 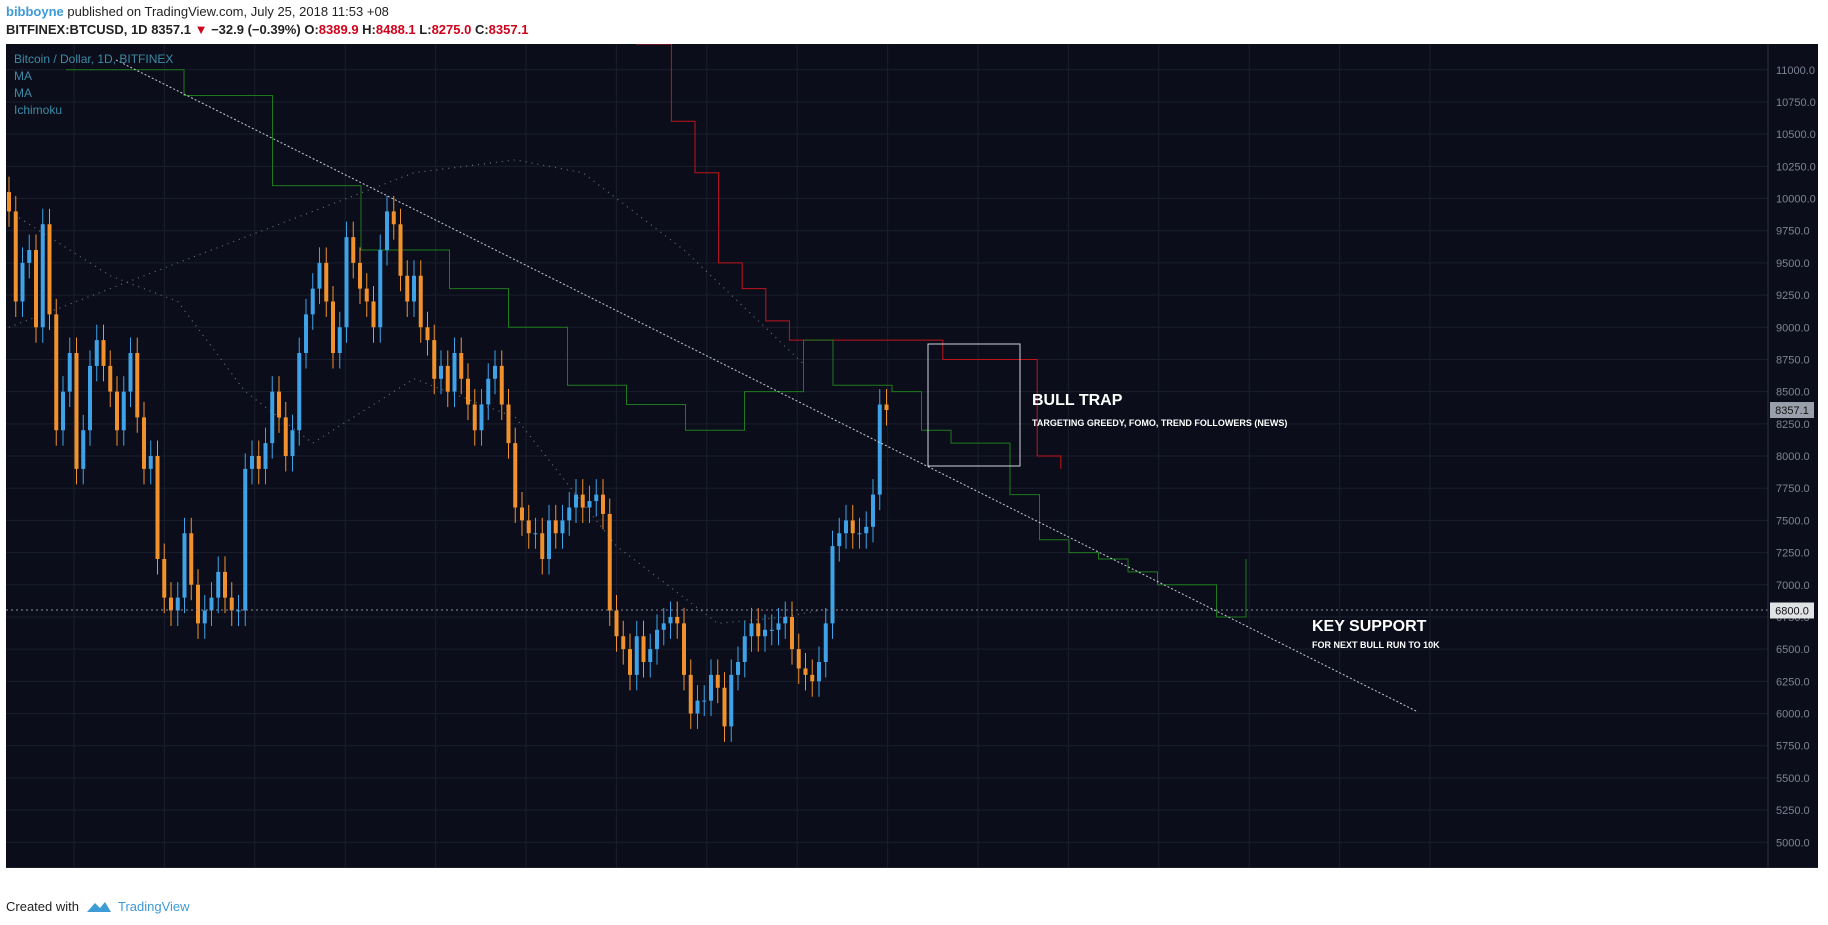 What do you see at coordinates (1793, 456) in the screenshot?
I see `price-axis` at bounding box center [1793, 456].